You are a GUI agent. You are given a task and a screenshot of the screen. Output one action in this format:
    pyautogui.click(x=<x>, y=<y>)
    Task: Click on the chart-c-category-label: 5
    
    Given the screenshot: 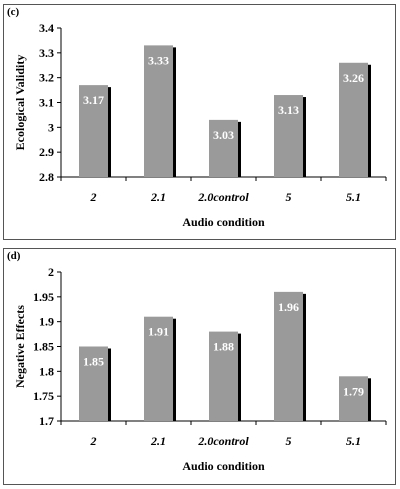 What is the action you would take?
    pyautogui.click(x=289, y=197)
    